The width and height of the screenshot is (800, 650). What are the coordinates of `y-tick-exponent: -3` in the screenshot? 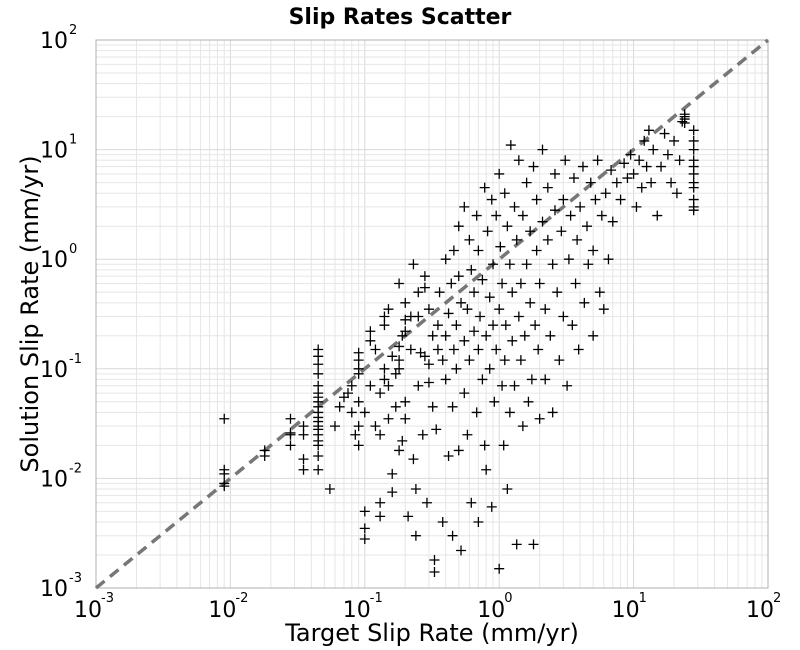 It's located at (75, 578).